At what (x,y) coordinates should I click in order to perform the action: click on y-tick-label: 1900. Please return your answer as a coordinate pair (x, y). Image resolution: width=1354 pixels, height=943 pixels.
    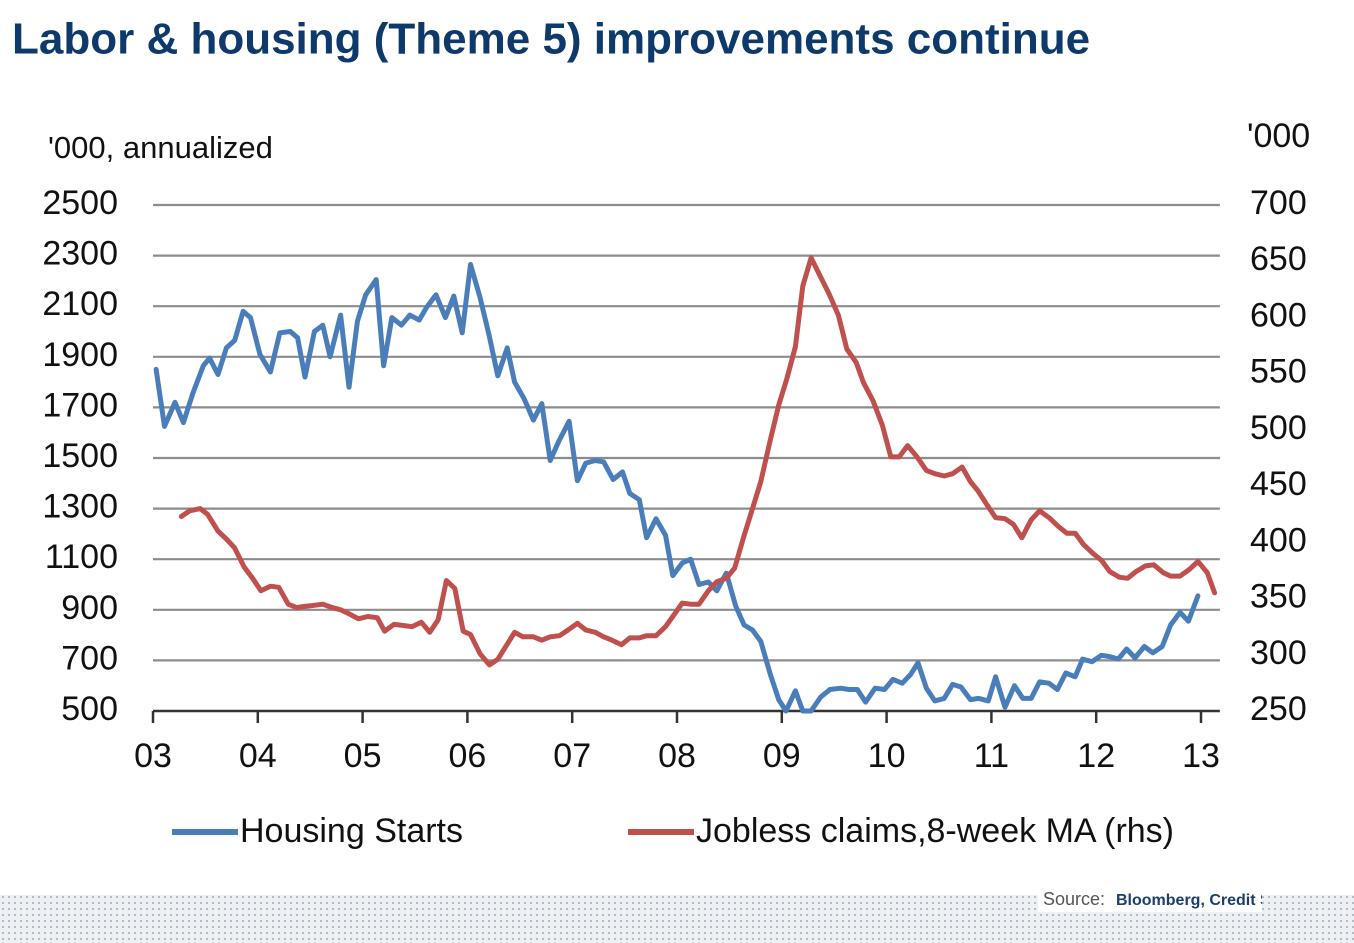
    Looking at the image, I should click on (80, 355).